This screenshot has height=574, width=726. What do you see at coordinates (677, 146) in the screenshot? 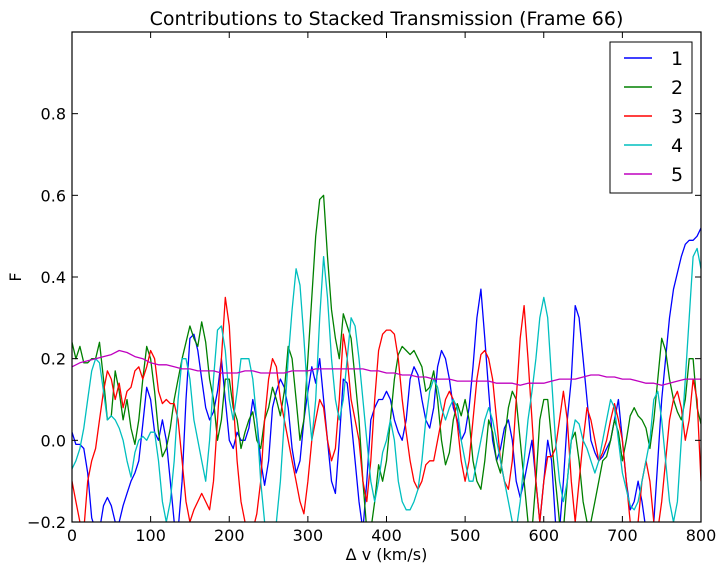
I see `legend-label-4: 4` at bounding box center [677, 146].